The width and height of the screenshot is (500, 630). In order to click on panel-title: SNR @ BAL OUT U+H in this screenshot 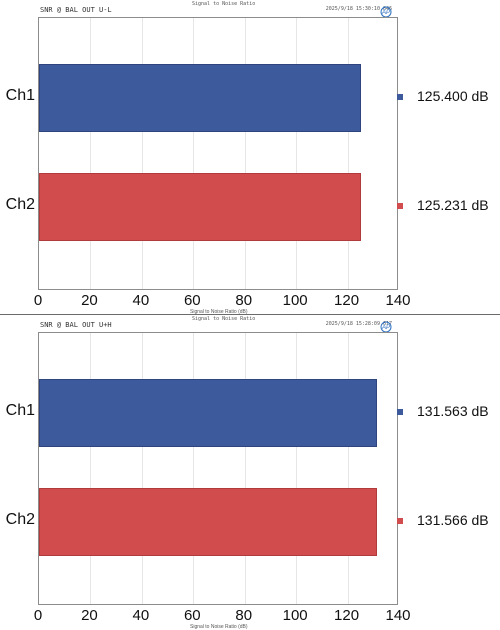, I will do `click(76, 325)`.